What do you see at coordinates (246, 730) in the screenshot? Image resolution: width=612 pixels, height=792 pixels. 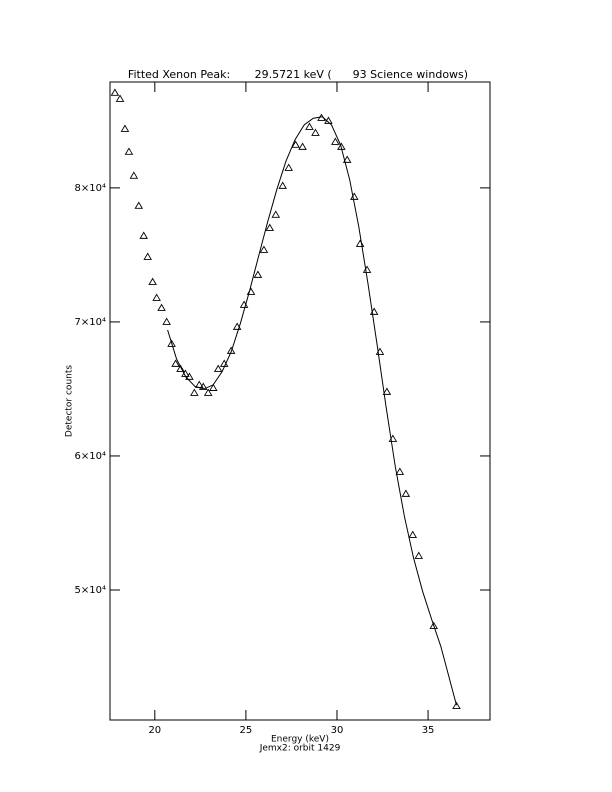 I see `x-tick-label: 25` at bounding box center [246, 730].